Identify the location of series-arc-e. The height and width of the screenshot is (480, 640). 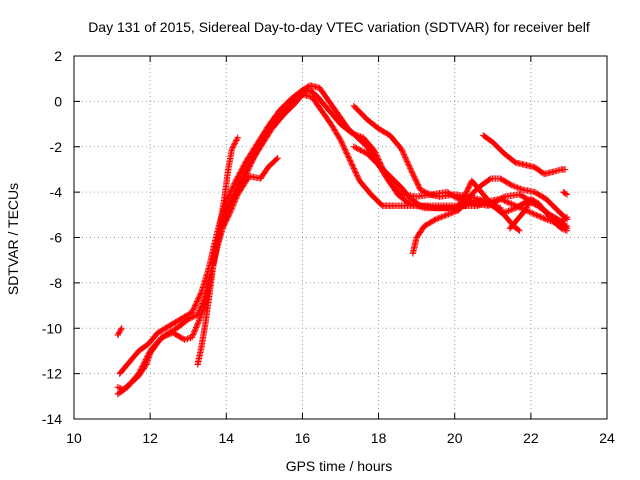
(217, 251).